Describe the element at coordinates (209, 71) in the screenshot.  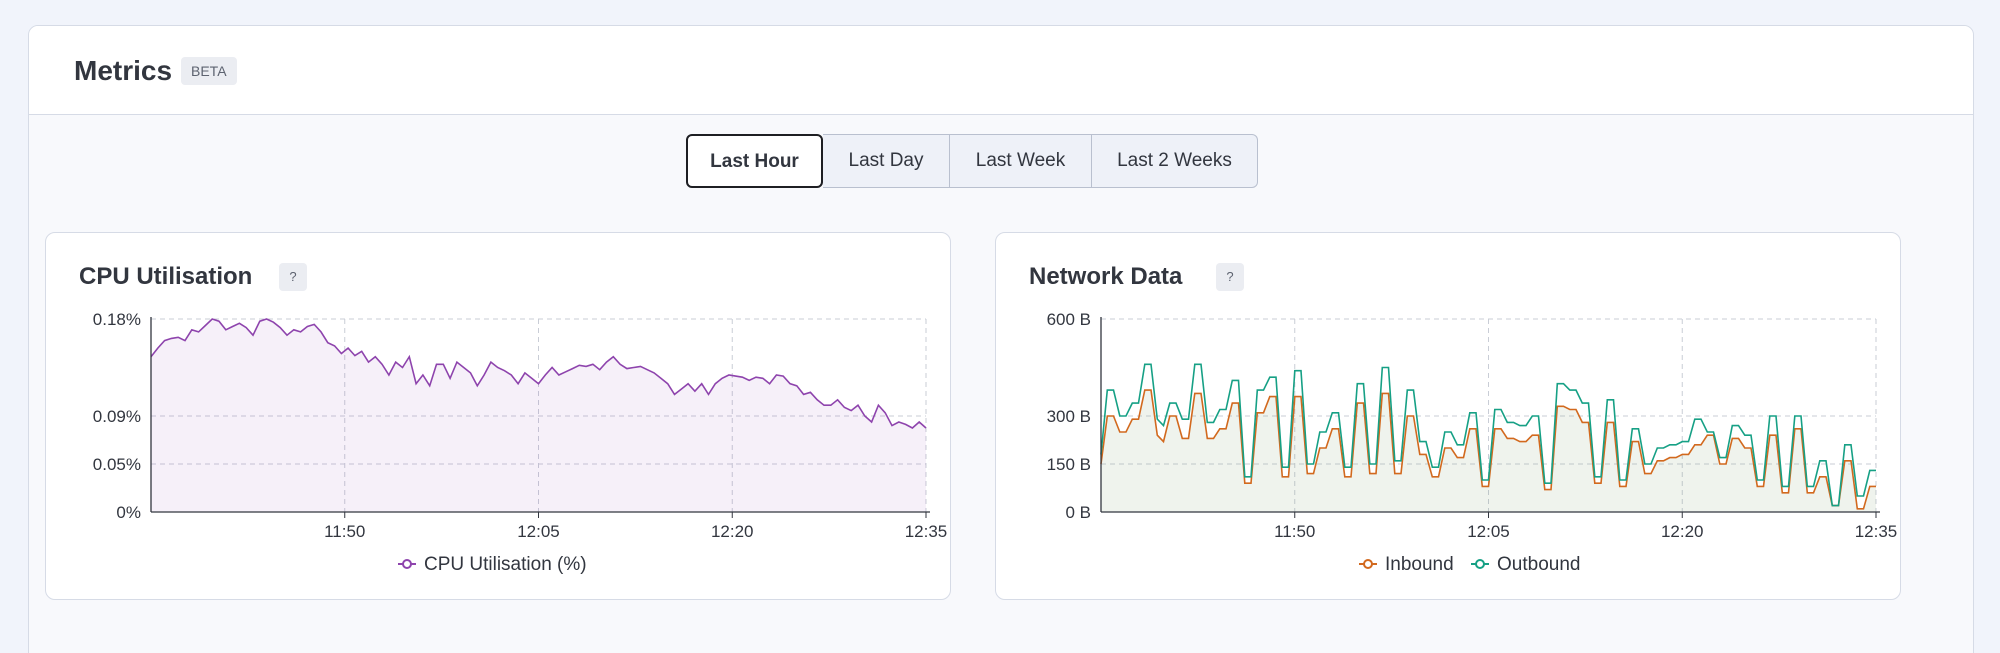
I see `beta-badge: BETA` at that location.